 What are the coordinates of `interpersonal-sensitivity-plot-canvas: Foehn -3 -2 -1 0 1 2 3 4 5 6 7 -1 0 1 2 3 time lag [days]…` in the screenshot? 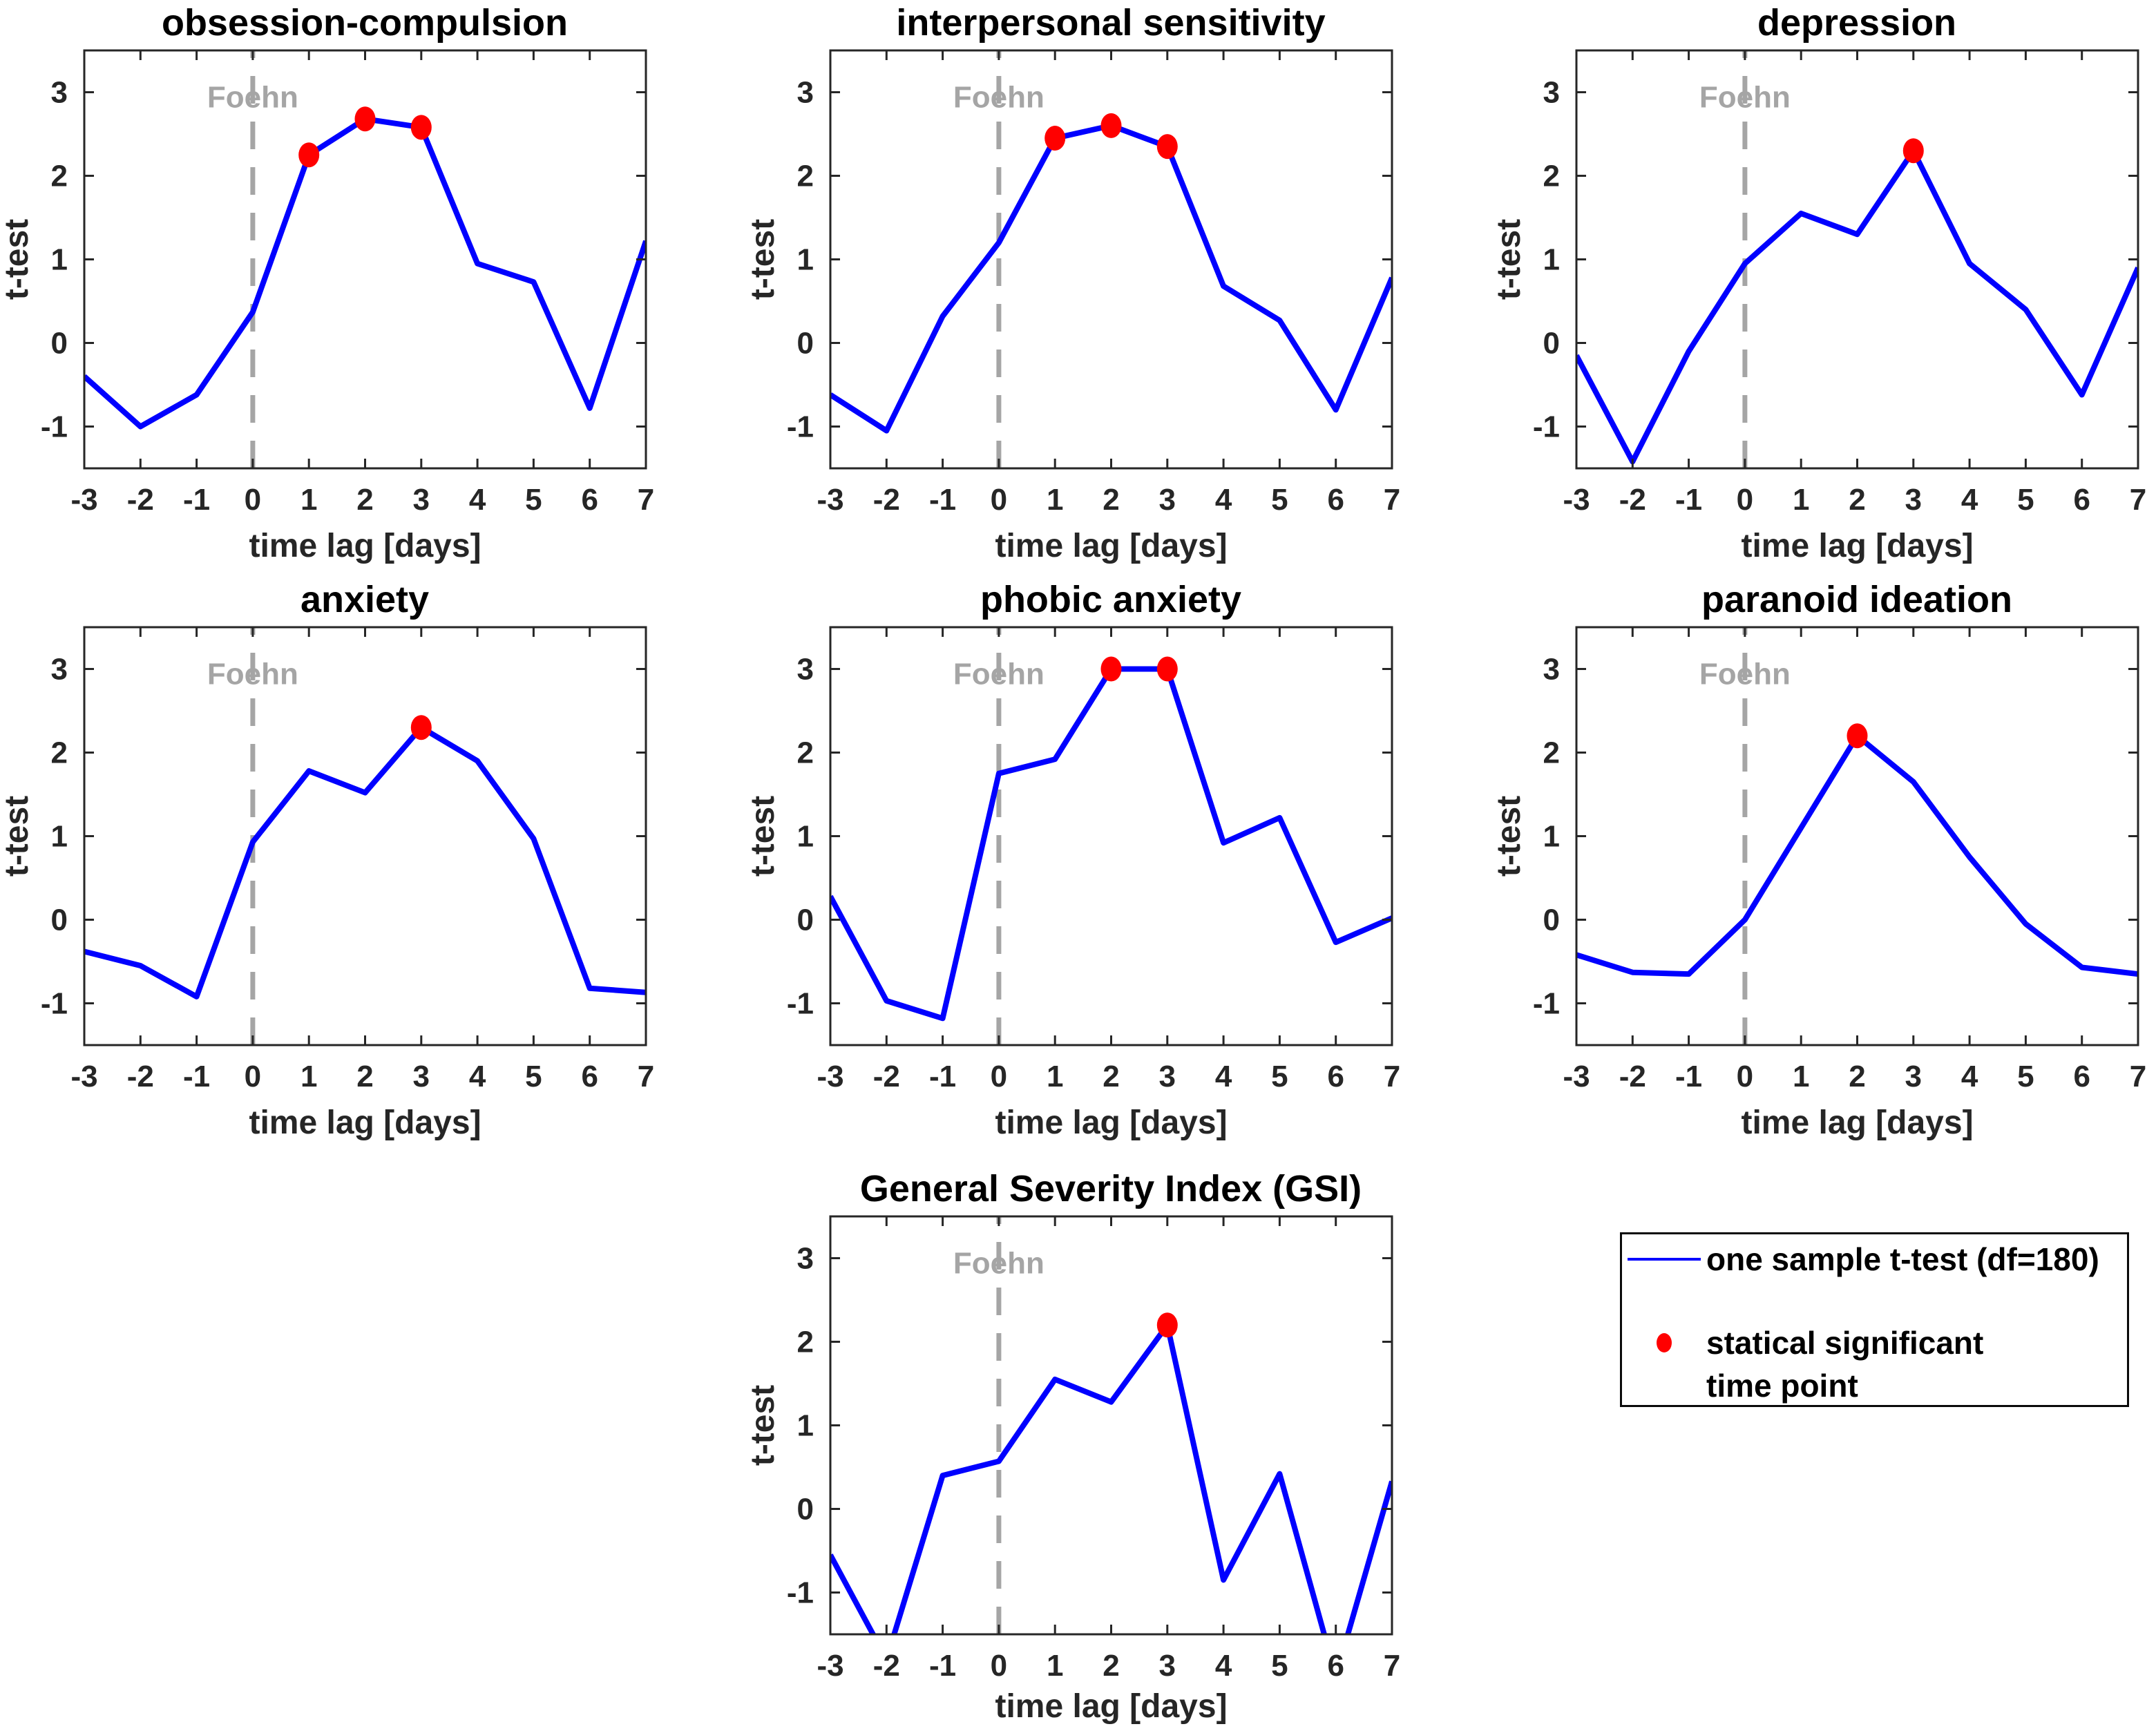 It's located at (1073, 306).